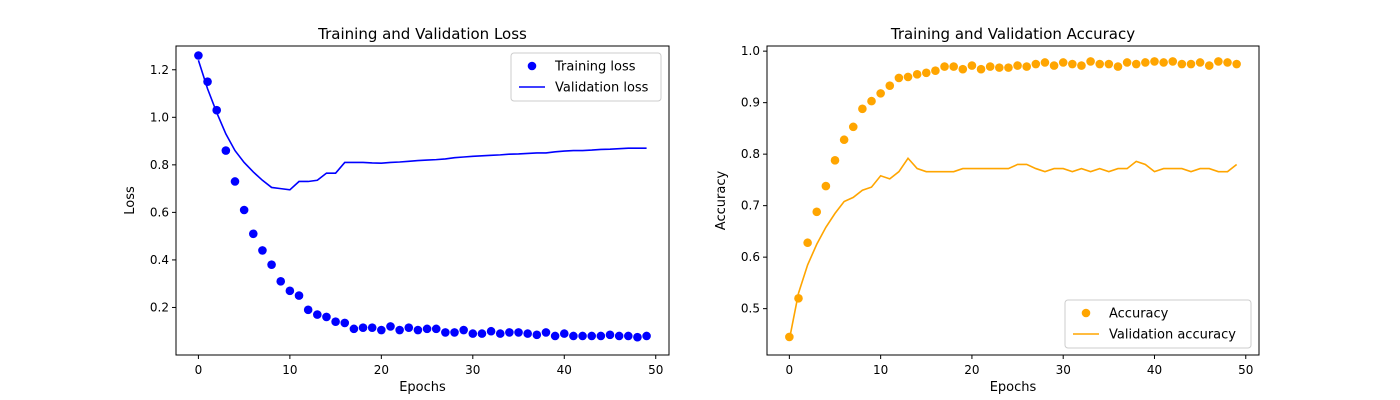 Image resolution: width=1400 pixels, height=400 pixels. Describe the element at coordinates (159, 70) in the screenshot. I see `y-tick-label: 1.2` at that location.